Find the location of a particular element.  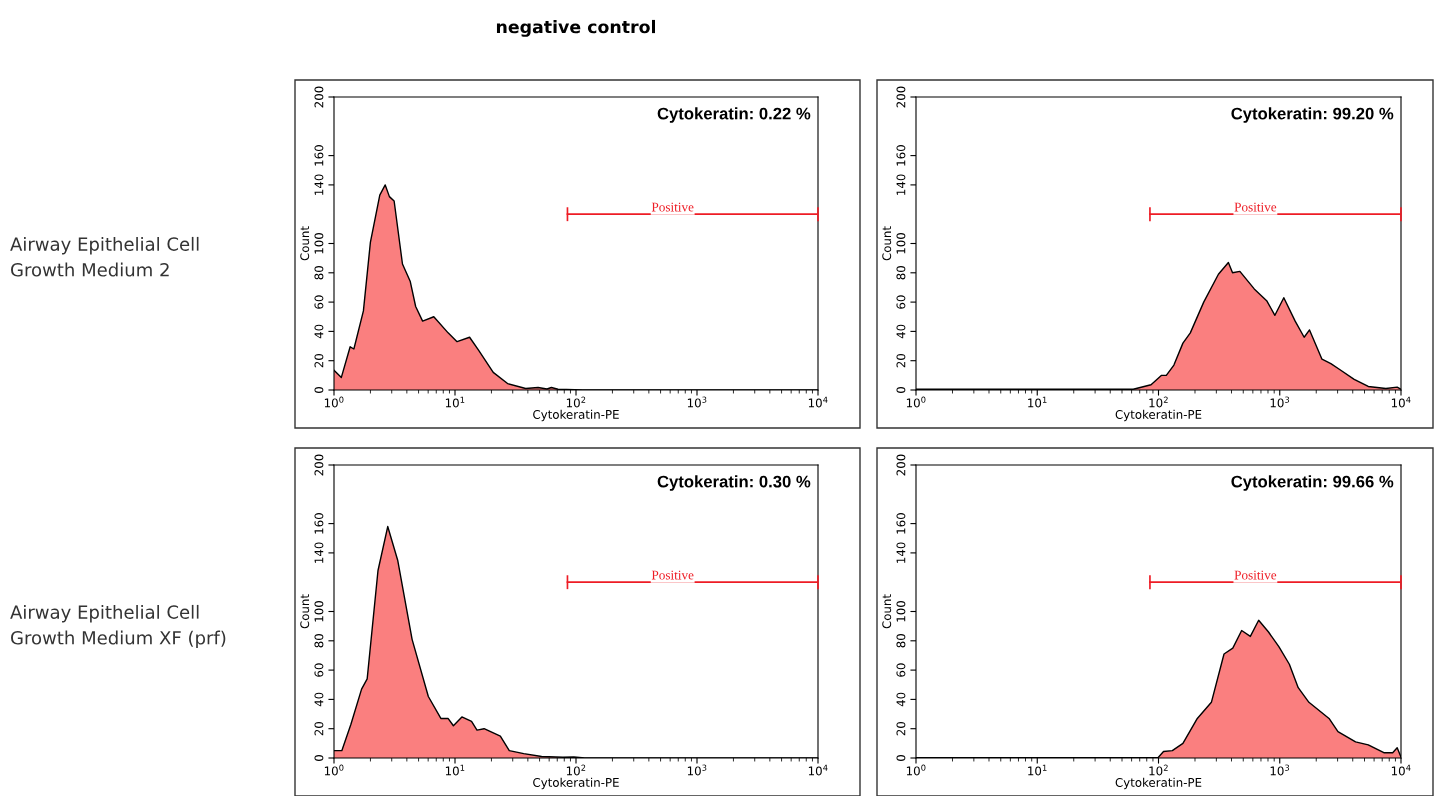

text: Airway Epithelial Cell Growth Medium XF (prf) is located at coordinates (118, 626).